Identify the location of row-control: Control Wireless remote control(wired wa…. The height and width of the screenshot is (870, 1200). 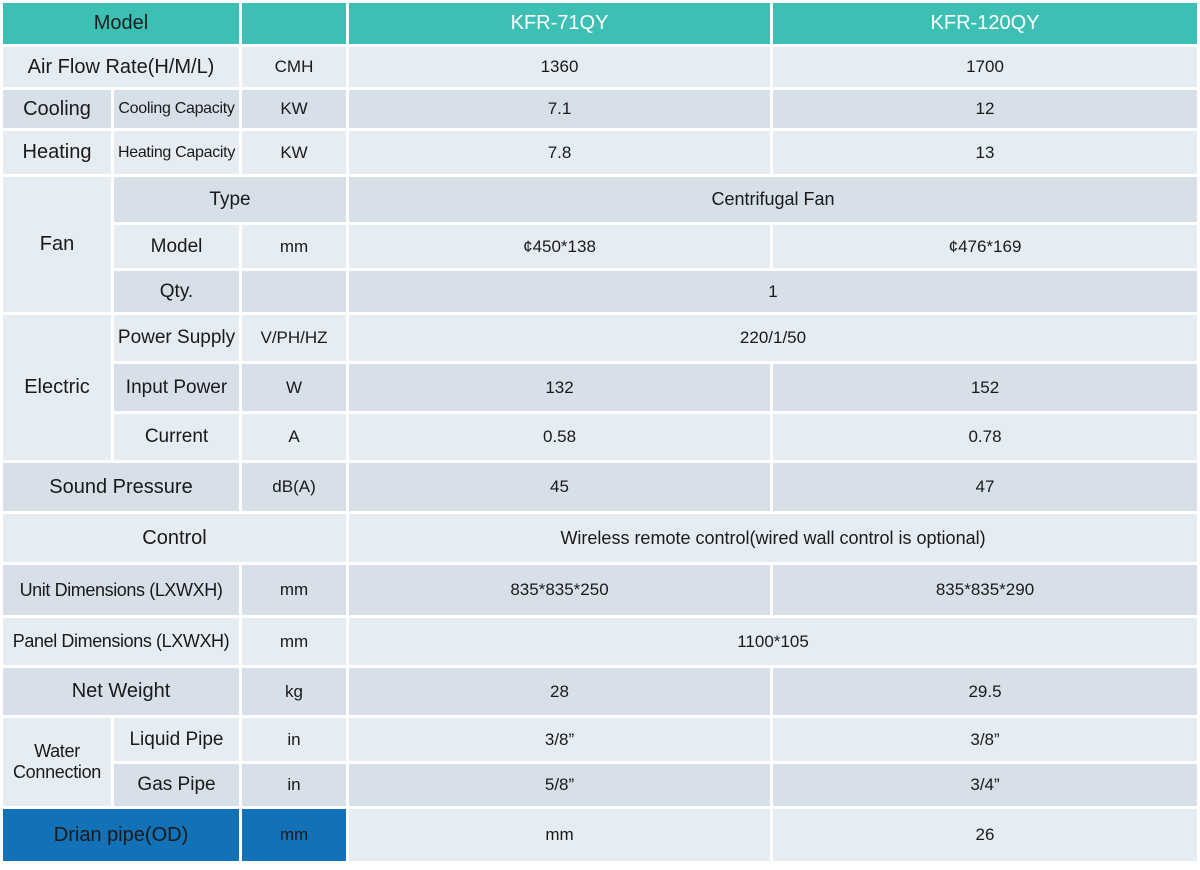
(600, 538).